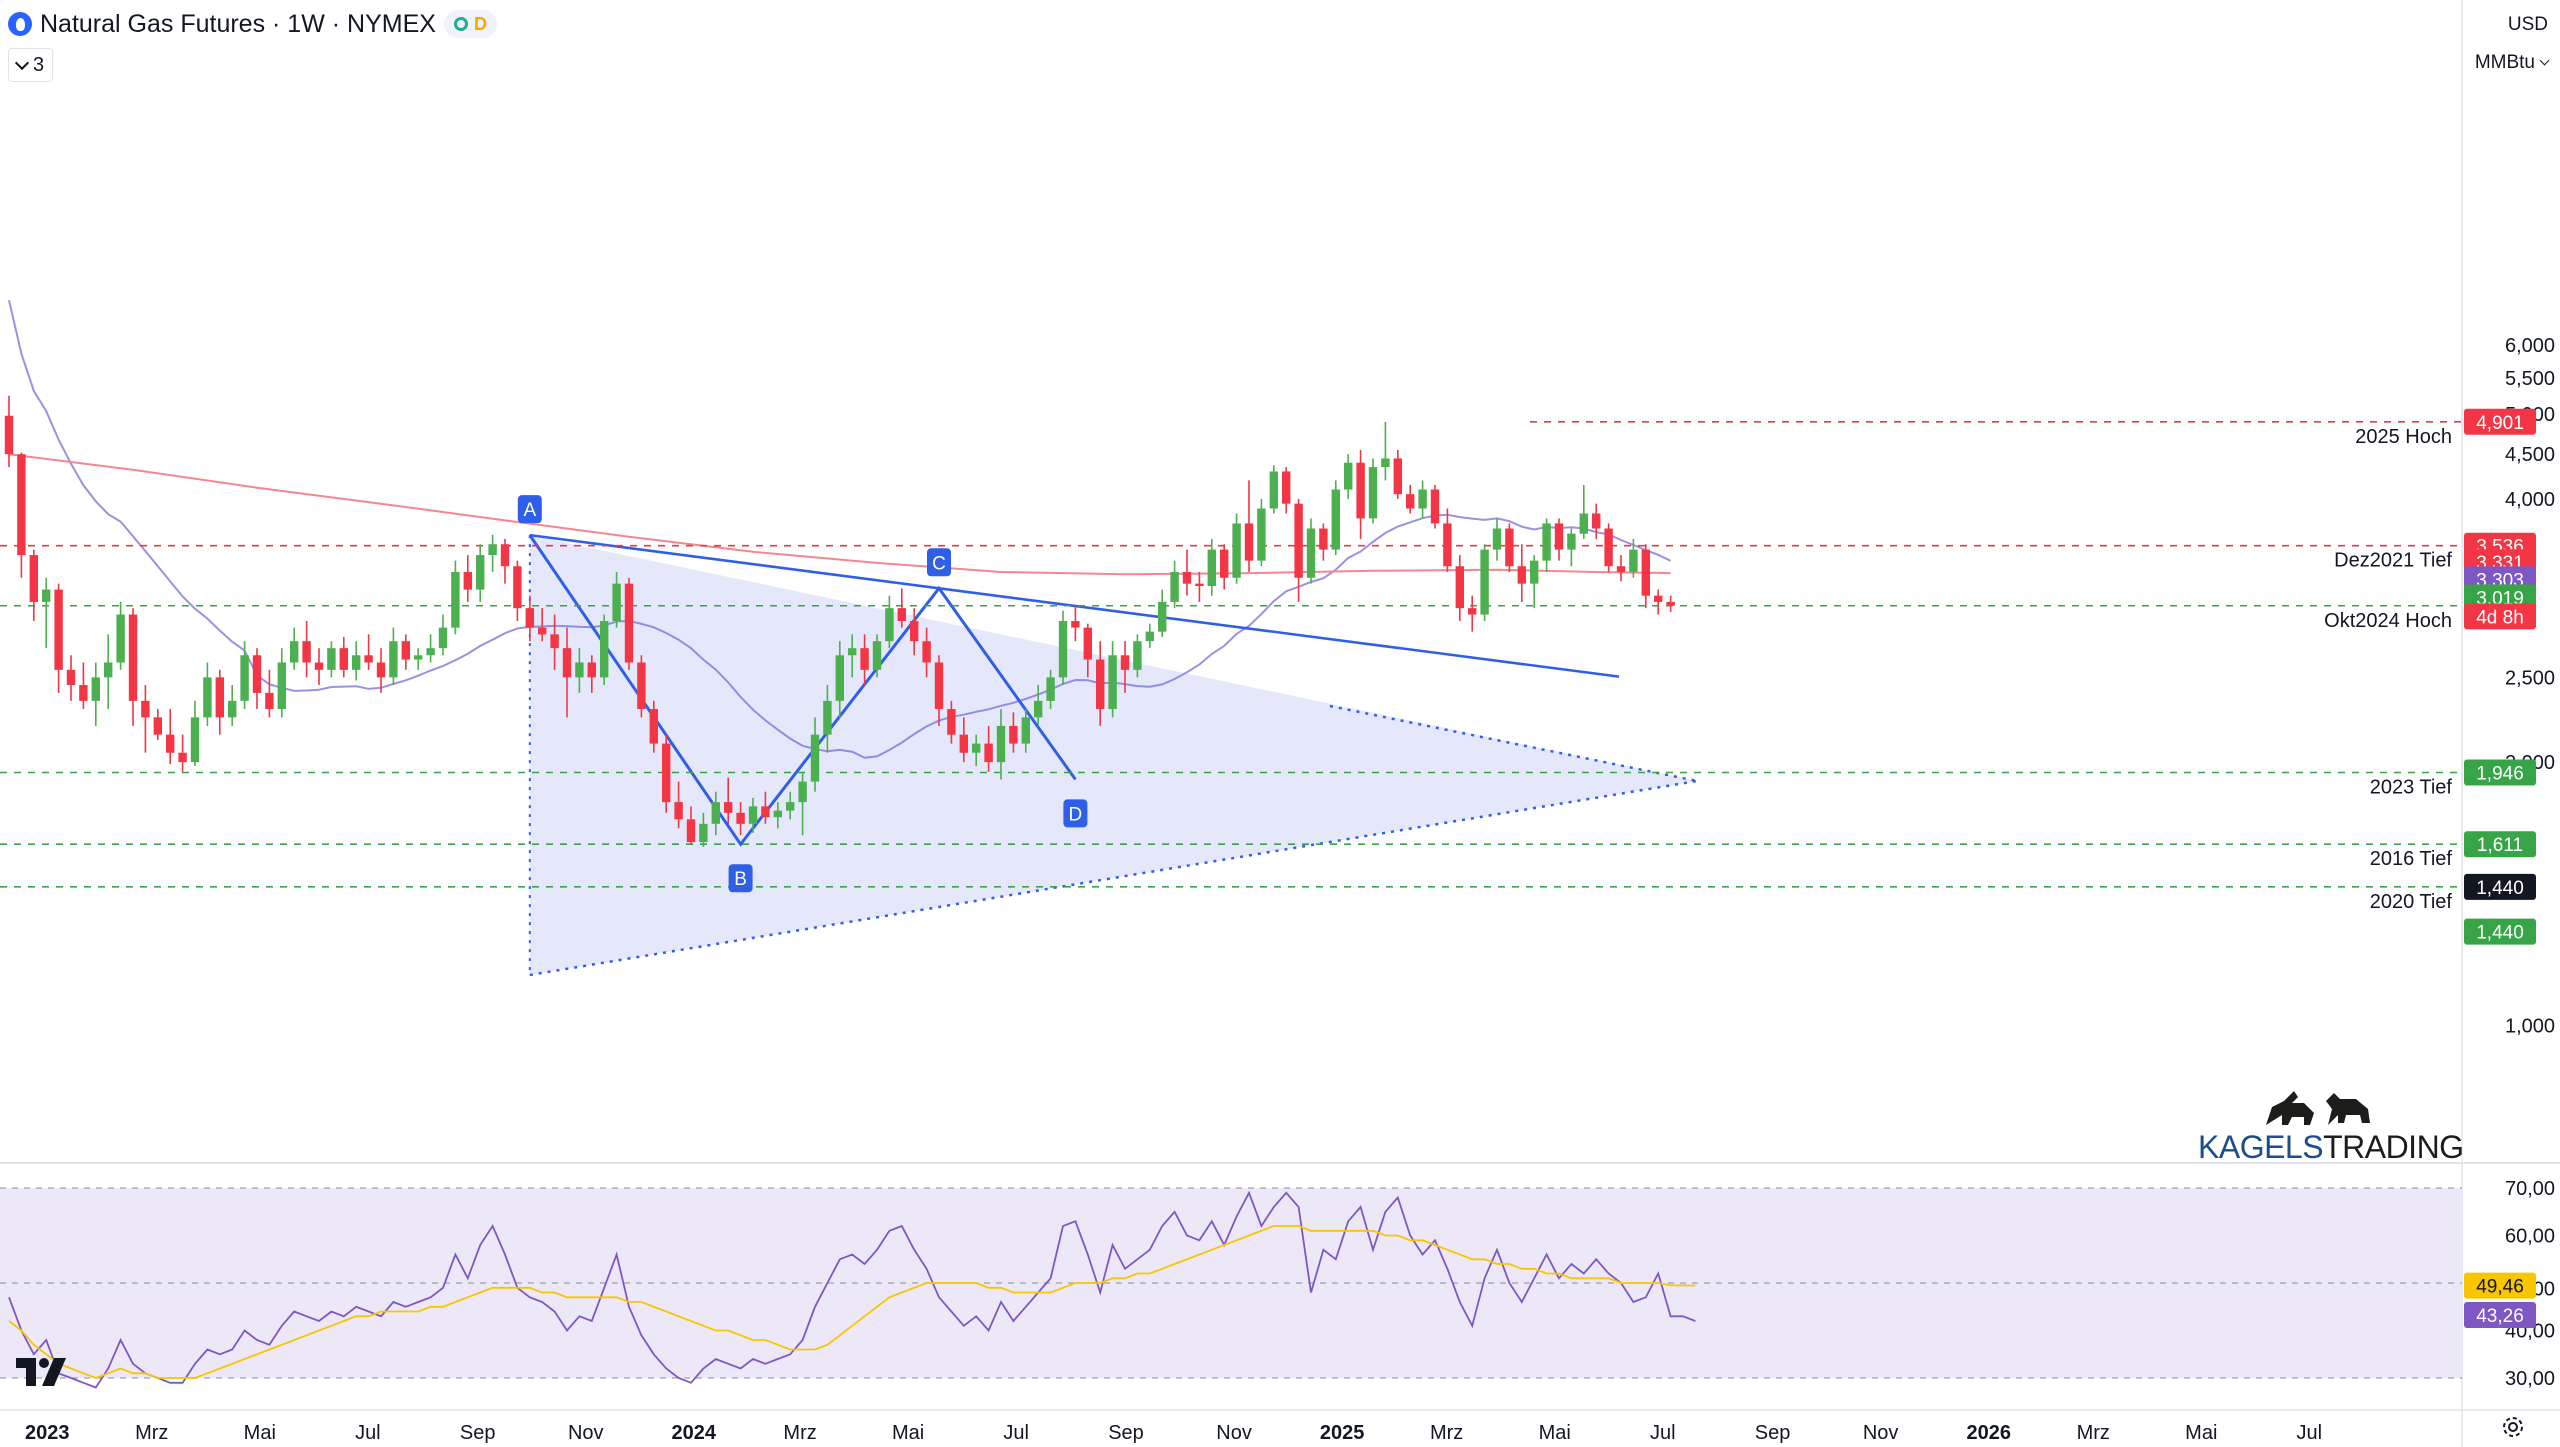  I want to click on rsi-badge-label: 49,46, so click(2500, 1287).